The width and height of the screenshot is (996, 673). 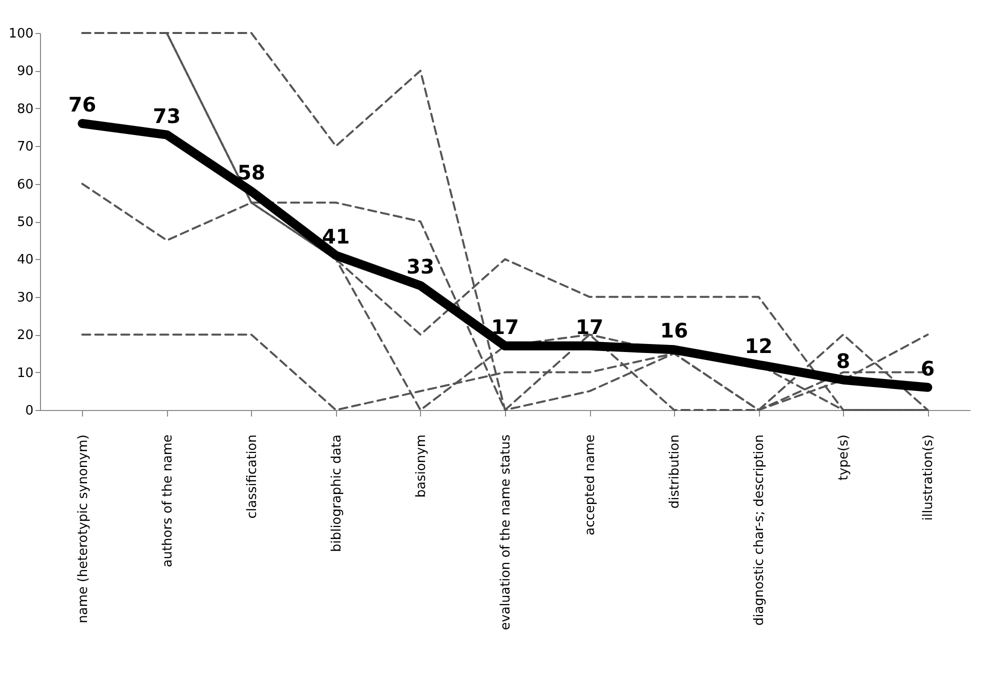 What do you see at coordinates (25, 222) in the screenshot?
I see `y-tick-label: 50` at bounding box center [25, 222].